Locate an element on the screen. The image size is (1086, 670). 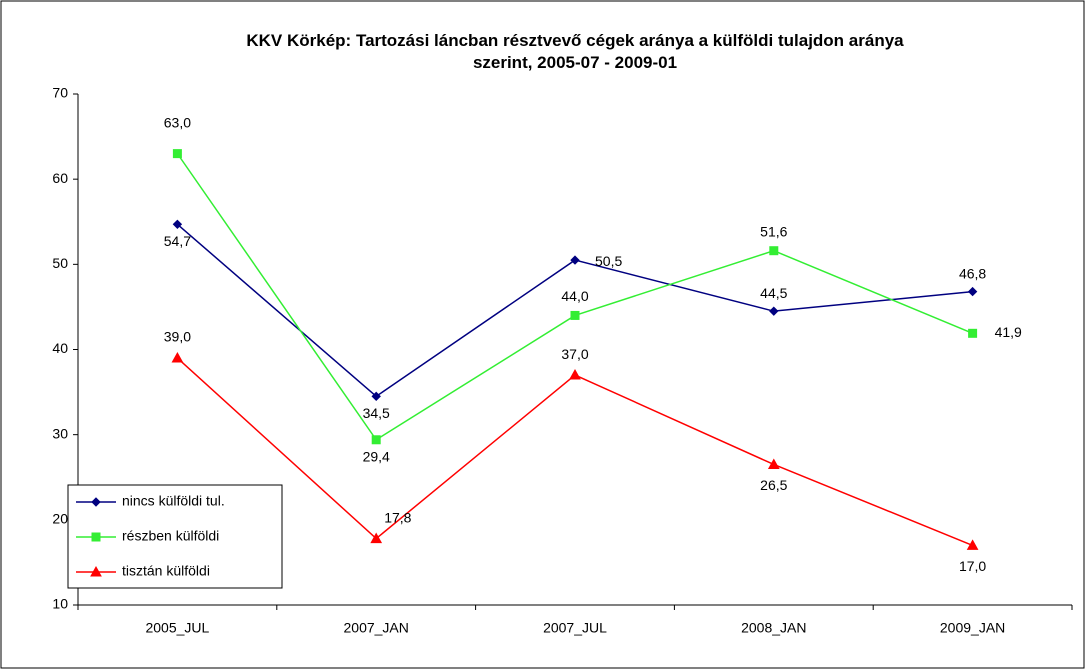
data-label: 29,4 is located at coordinates (376, 456).